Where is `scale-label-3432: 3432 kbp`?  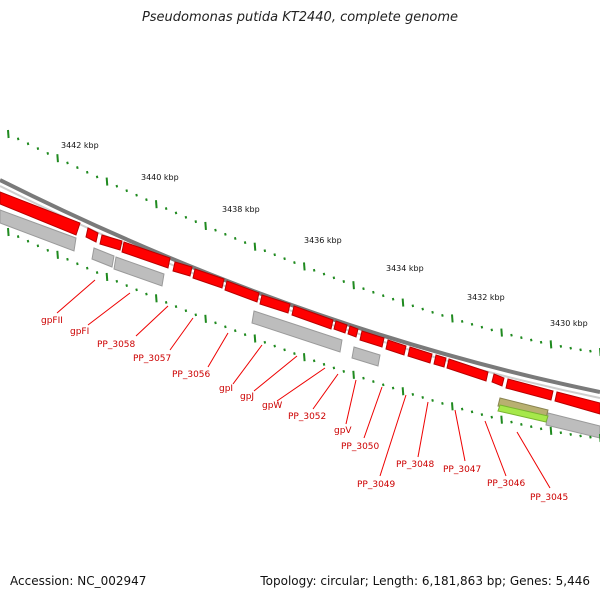
scale-label-3432: 3432 kbp is located at coordinates (486, 297).